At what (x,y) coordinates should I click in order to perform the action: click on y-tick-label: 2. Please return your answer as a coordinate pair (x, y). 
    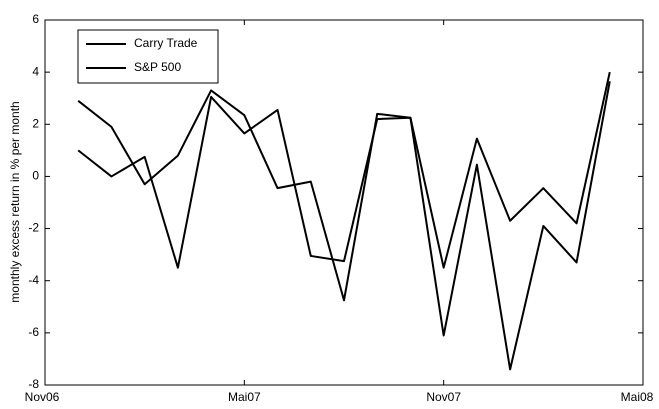
    Looking at the image, I should click on (35, 123).